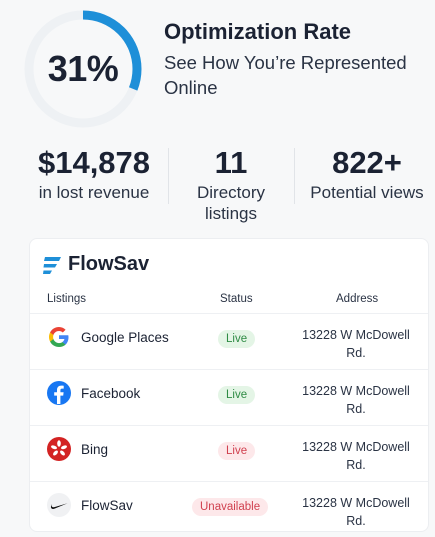 The height and width of the screenshot is (537, 435). I want to click on stat-value: 822+, so click(367, 162).